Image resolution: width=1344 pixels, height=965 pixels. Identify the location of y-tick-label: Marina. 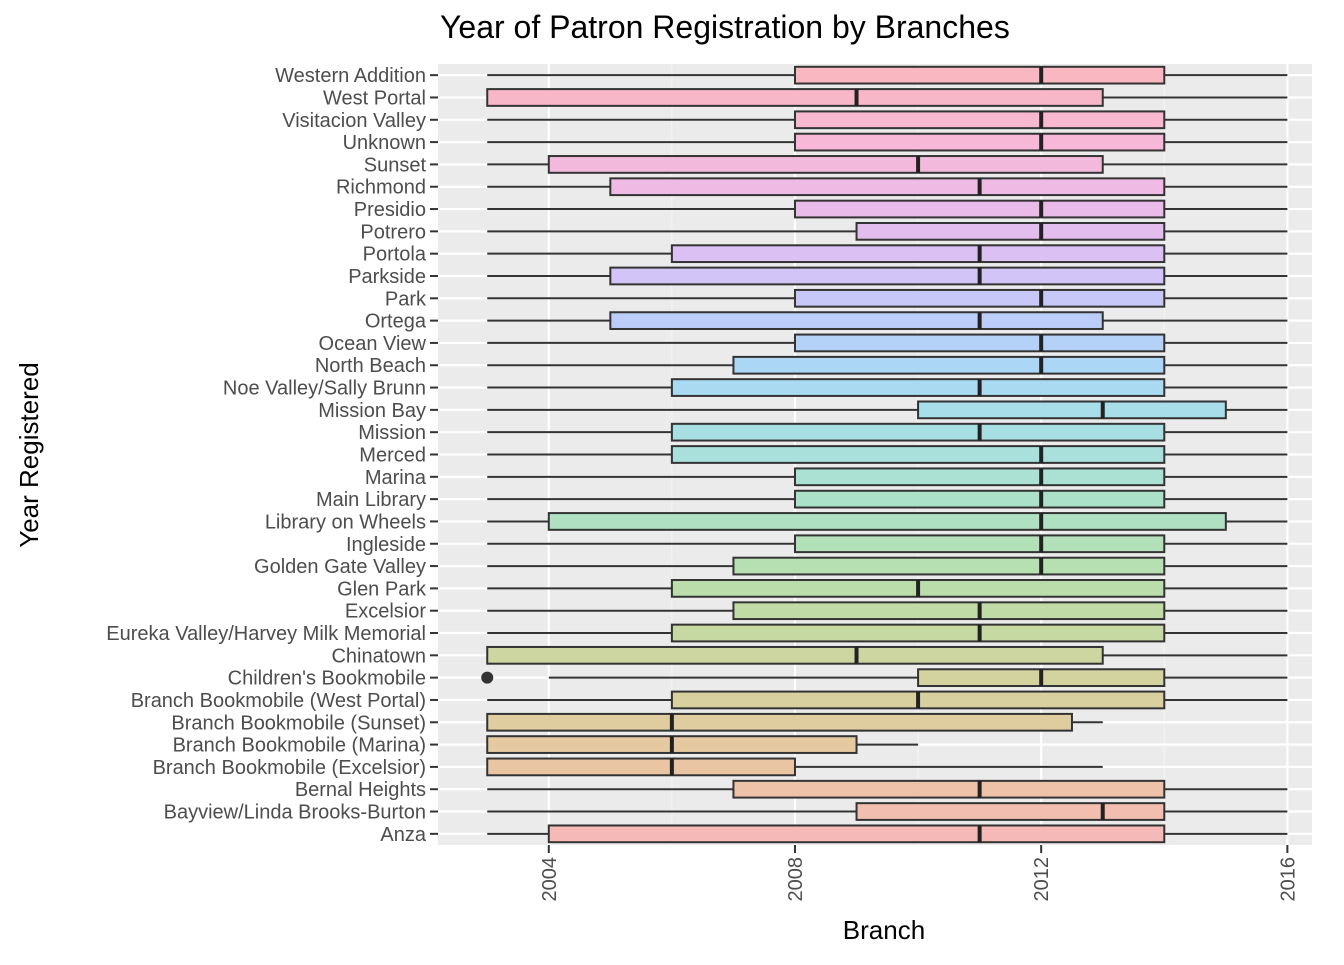
(396, 478).